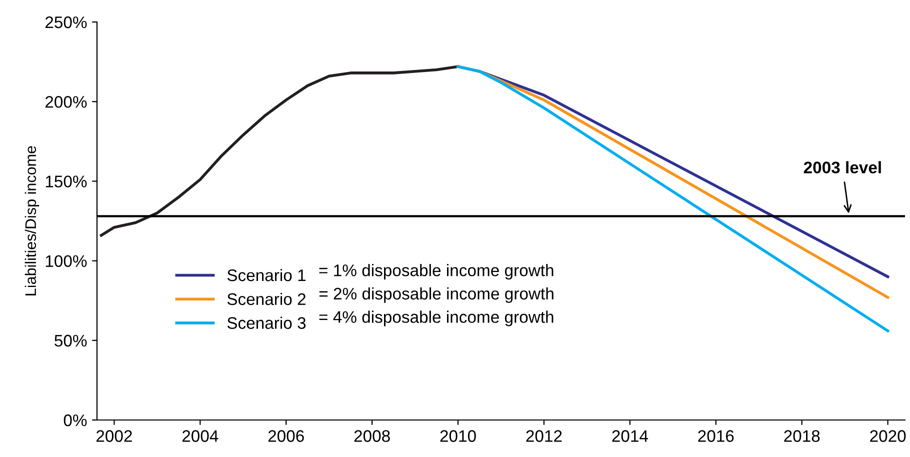 This screenshot has width=910, height=457. What do you see at coordinates (70, 340) in the screenshot?
I see `y-tick-label: 50%` at bounding box center [70, 340].